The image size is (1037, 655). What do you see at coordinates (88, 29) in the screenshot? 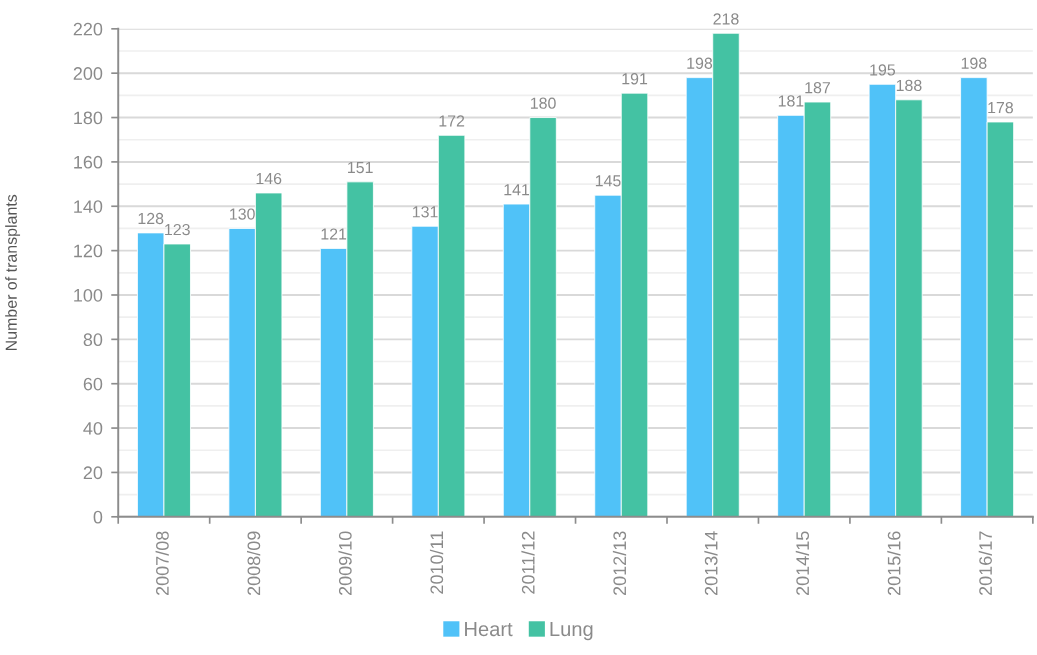
I see `y-tick-label: 220` at bounding box center [88, 29].